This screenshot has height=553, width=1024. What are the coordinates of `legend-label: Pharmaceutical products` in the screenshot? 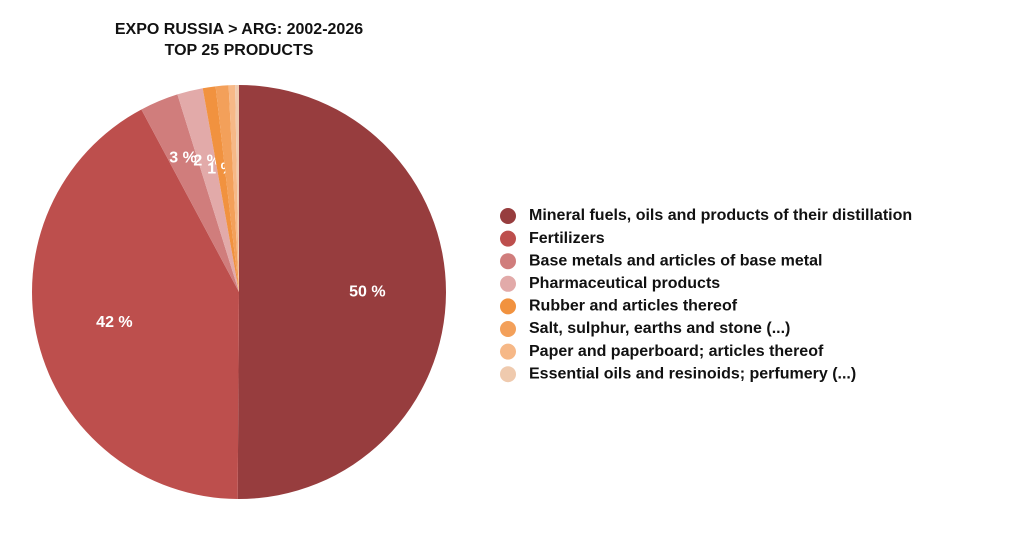 It's located at (624, 283).